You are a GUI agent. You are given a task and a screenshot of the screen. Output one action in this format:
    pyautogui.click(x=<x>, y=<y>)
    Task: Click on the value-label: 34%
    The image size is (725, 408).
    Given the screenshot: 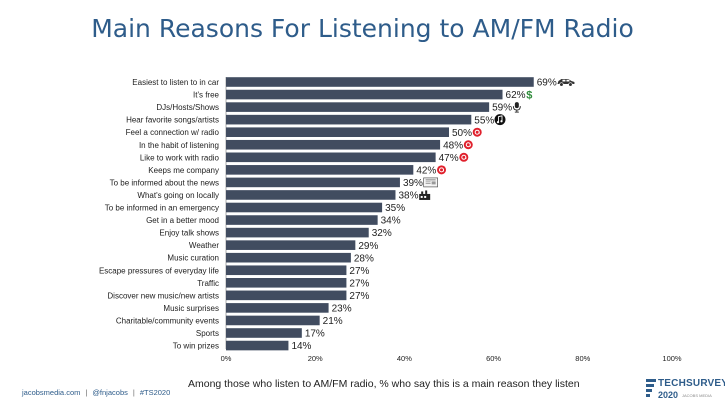 What is the action you would take?
    pyautogui.click(x=391, y=221)
    